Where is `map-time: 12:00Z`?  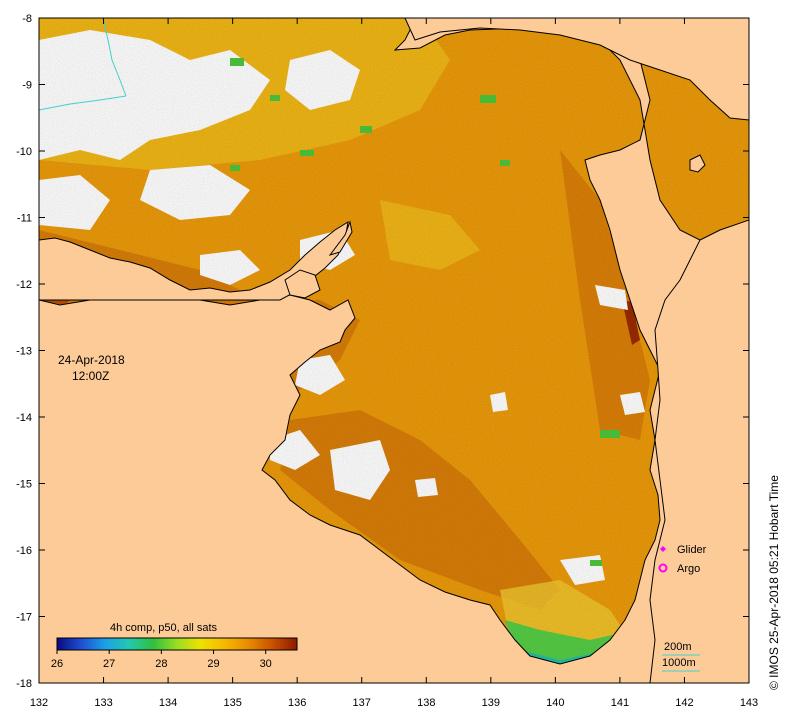 map-time: 12:00Z is located at coordinates (90, 376).